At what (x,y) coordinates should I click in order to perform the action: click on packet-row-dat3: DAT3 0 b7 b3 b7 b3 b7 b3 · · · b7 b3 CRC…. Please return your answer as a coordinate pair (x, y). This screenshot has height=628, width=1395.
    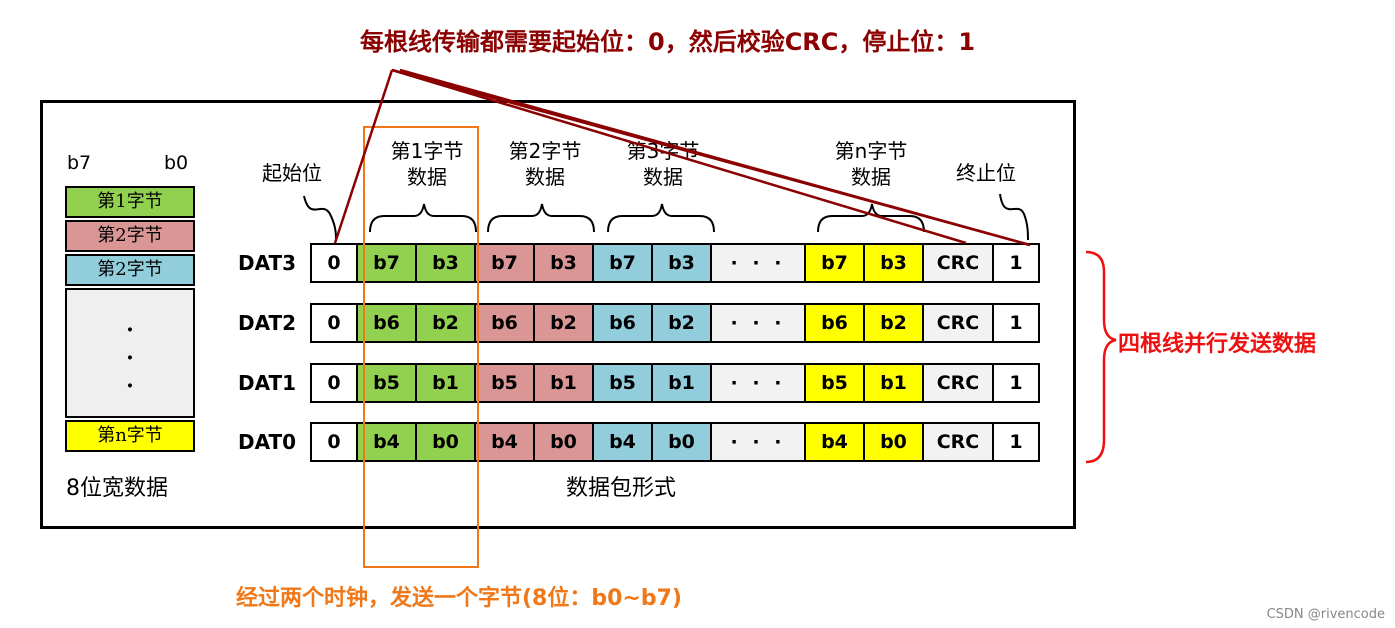
    Looking at the image, I should click on (639, 263).